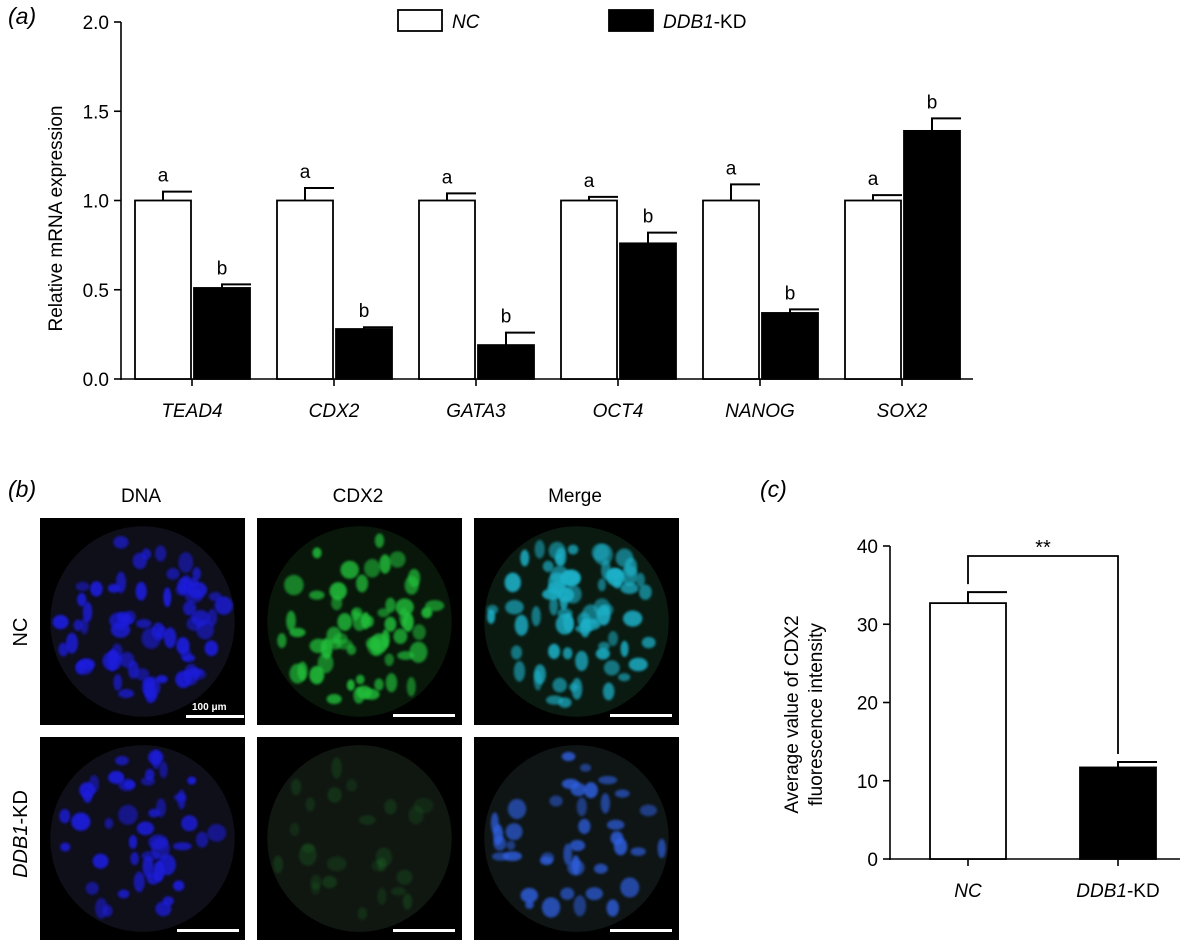 The height and width of the screenshot is (945, 1195). What do you see at coordinates (96, 380) in the screenshot?
I see `y-tick-label: 0.0` at bounding box center [96, 380].